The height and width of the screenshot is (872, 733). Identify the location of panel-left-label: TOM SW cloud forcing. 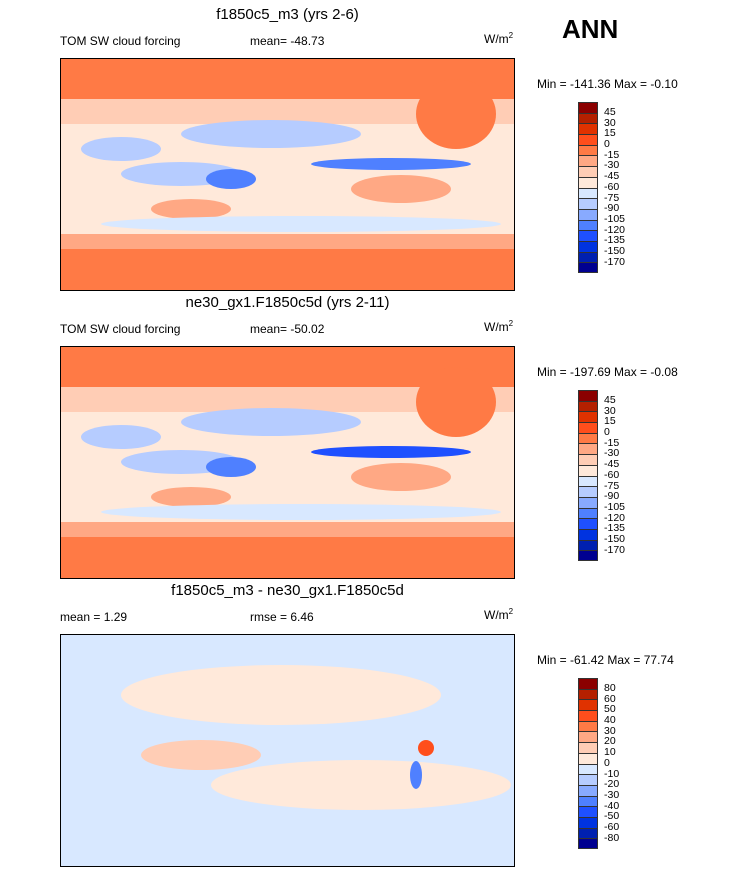
(120, 41).